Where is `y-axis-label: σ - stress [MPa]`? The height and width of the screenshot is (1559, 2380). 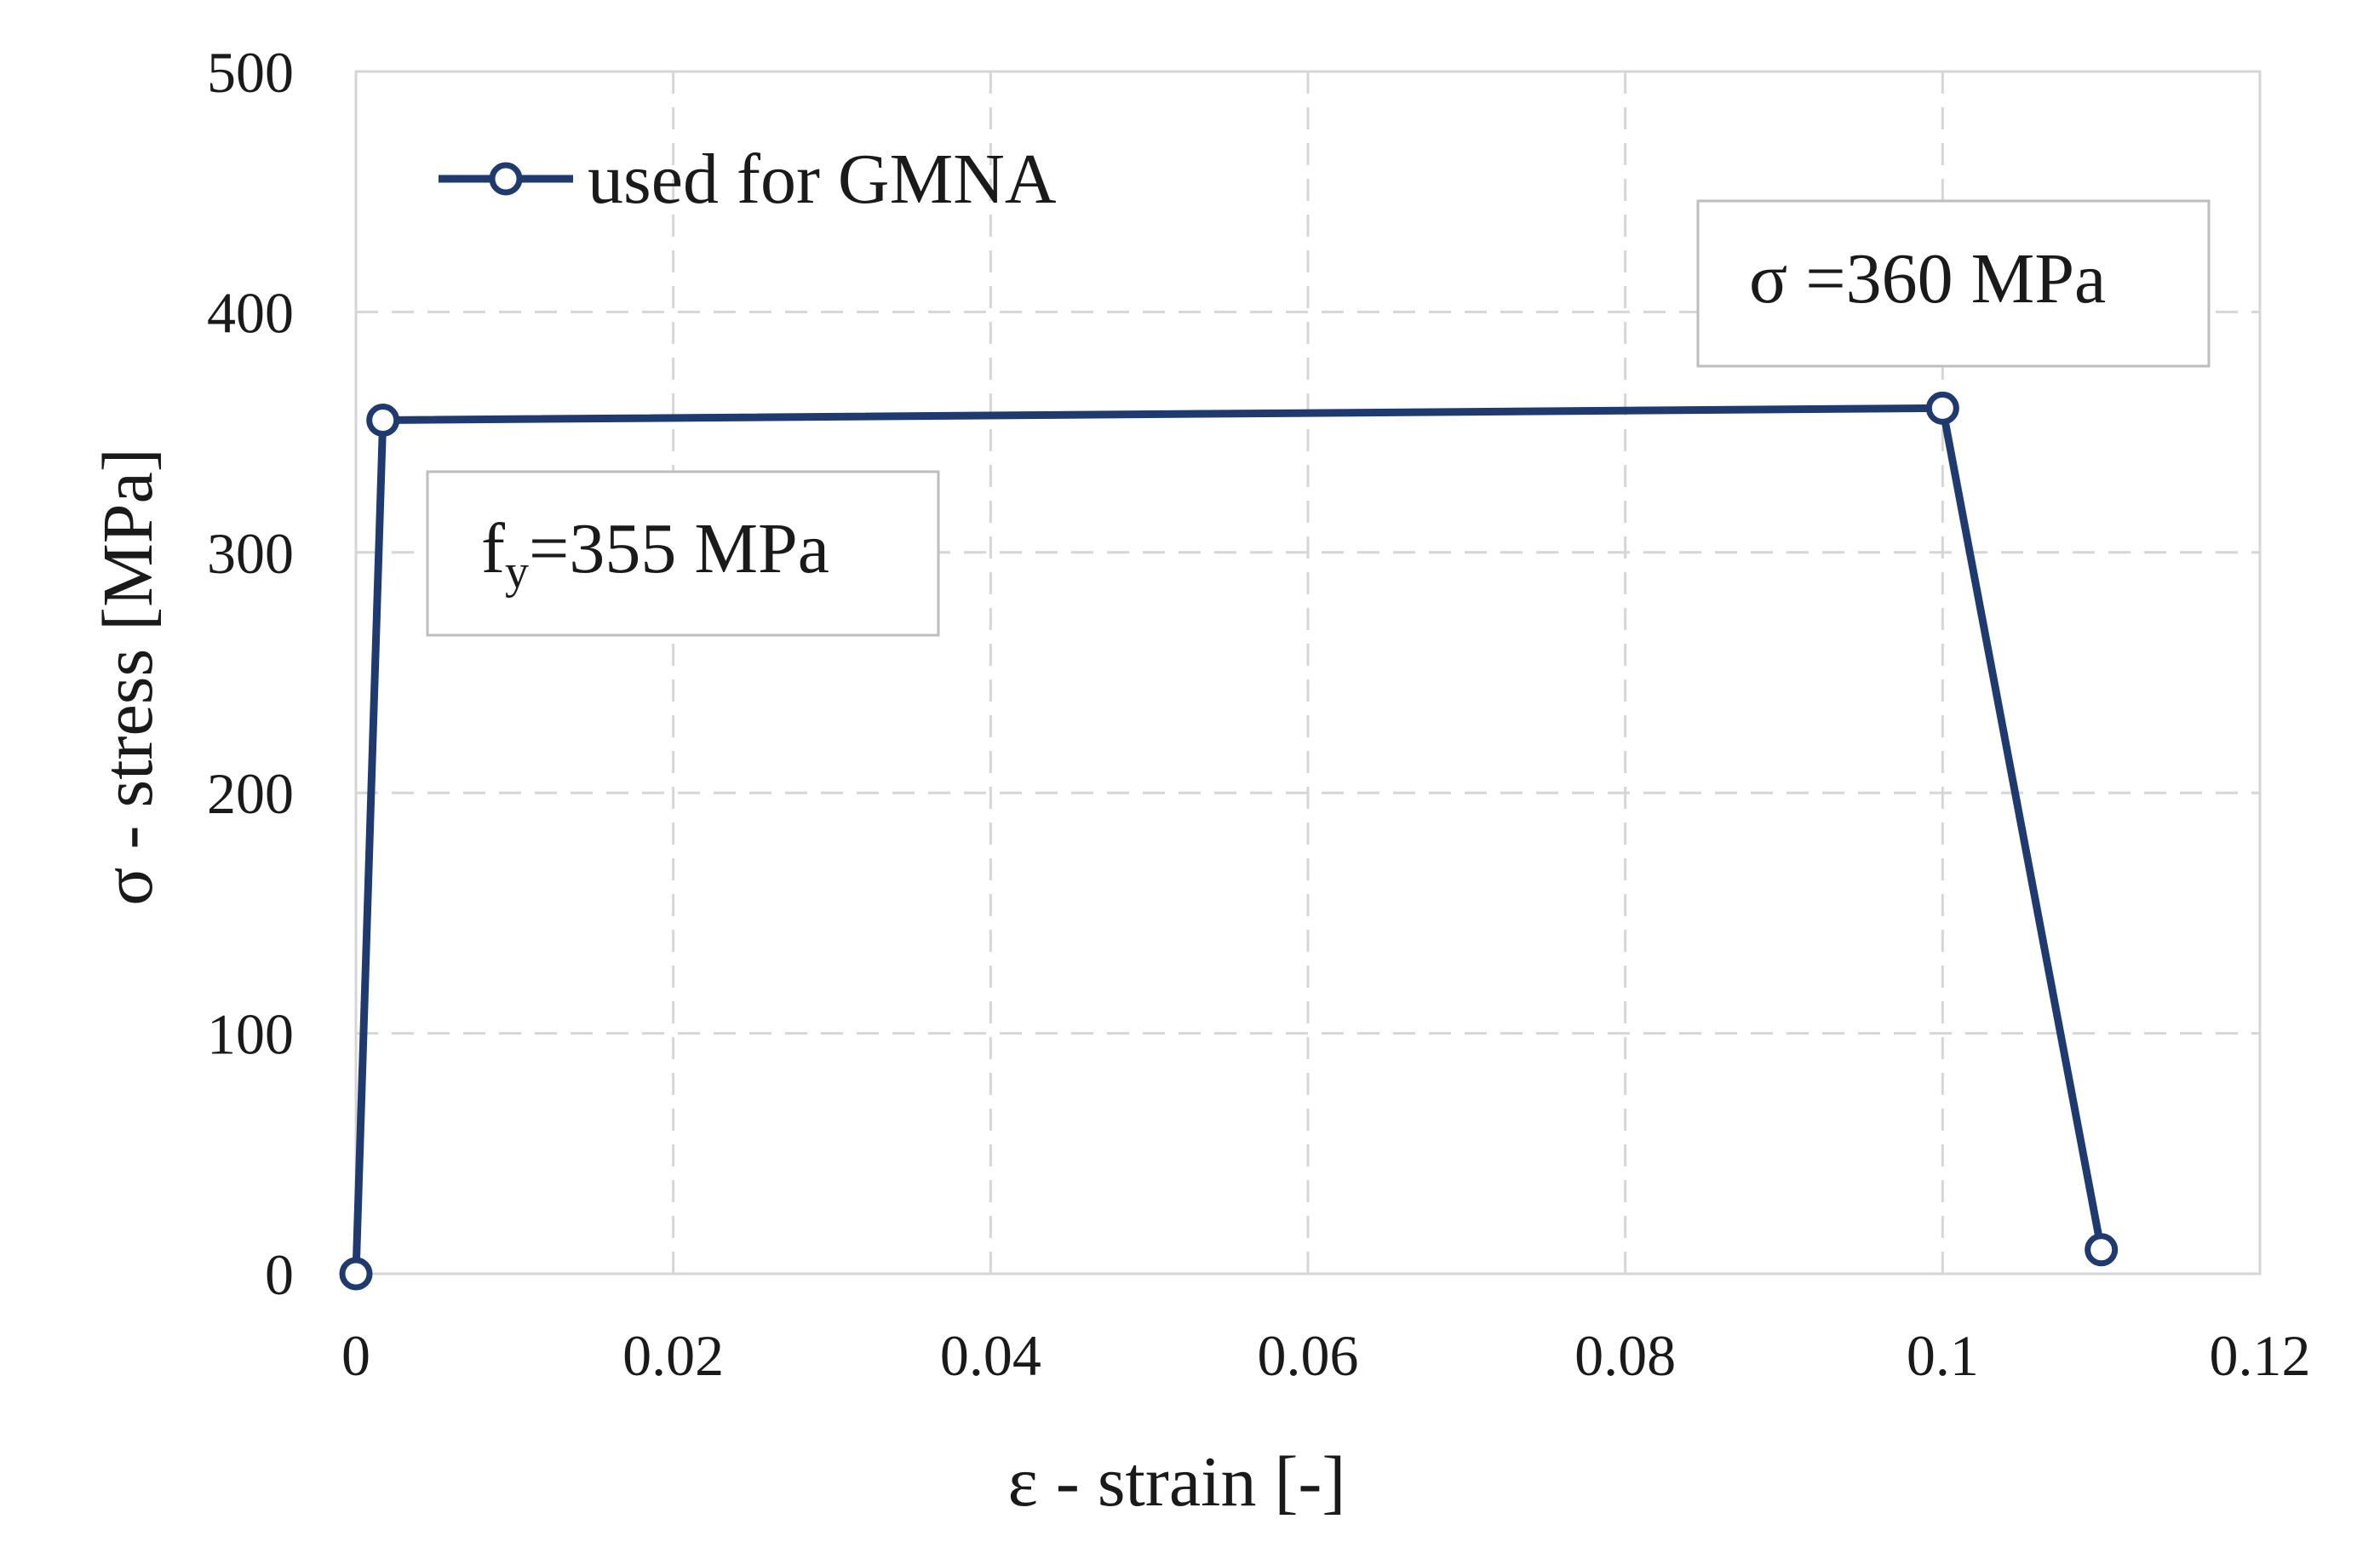
y-axis-label: σ - stress [MPa] is located at coordinates (128, 677).